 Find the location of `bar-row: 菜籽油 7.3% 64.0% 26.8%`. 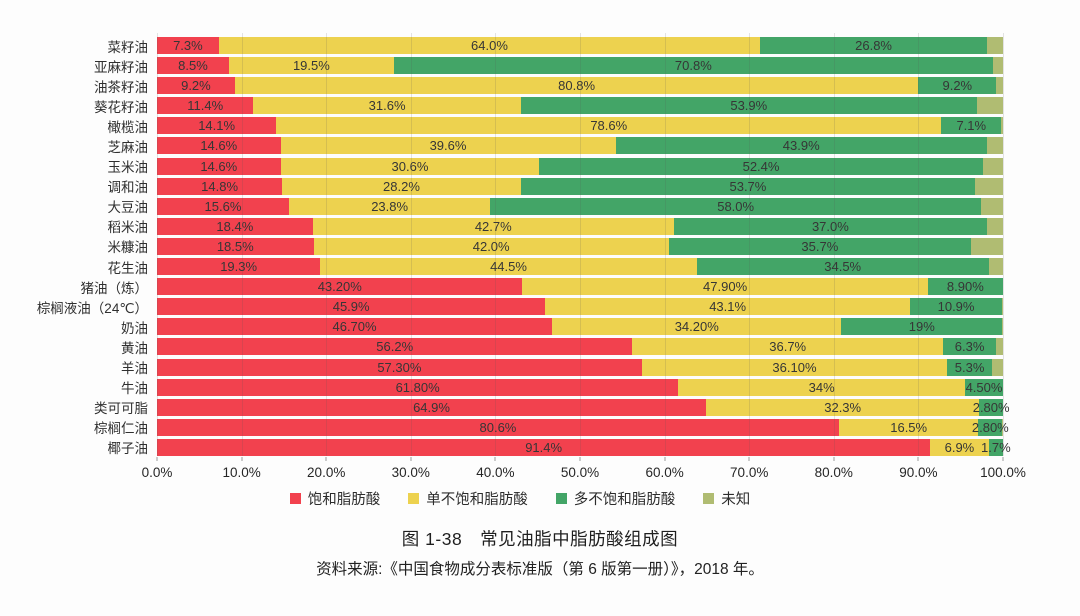

bar-row: 菜籽油 7.3% 64.0% 26.8% is located at coordinates (556, 46).